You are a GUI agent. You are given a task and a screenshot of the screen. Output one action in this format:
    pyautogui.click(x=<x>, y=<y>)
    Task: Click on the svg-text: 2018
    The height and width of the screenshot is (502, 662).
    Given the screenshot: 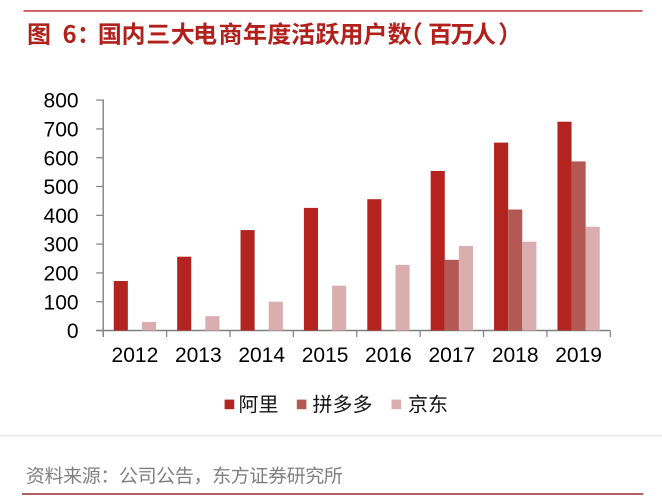 What is the action you would take?
    pyautogui.click(x=515, y=355)
    